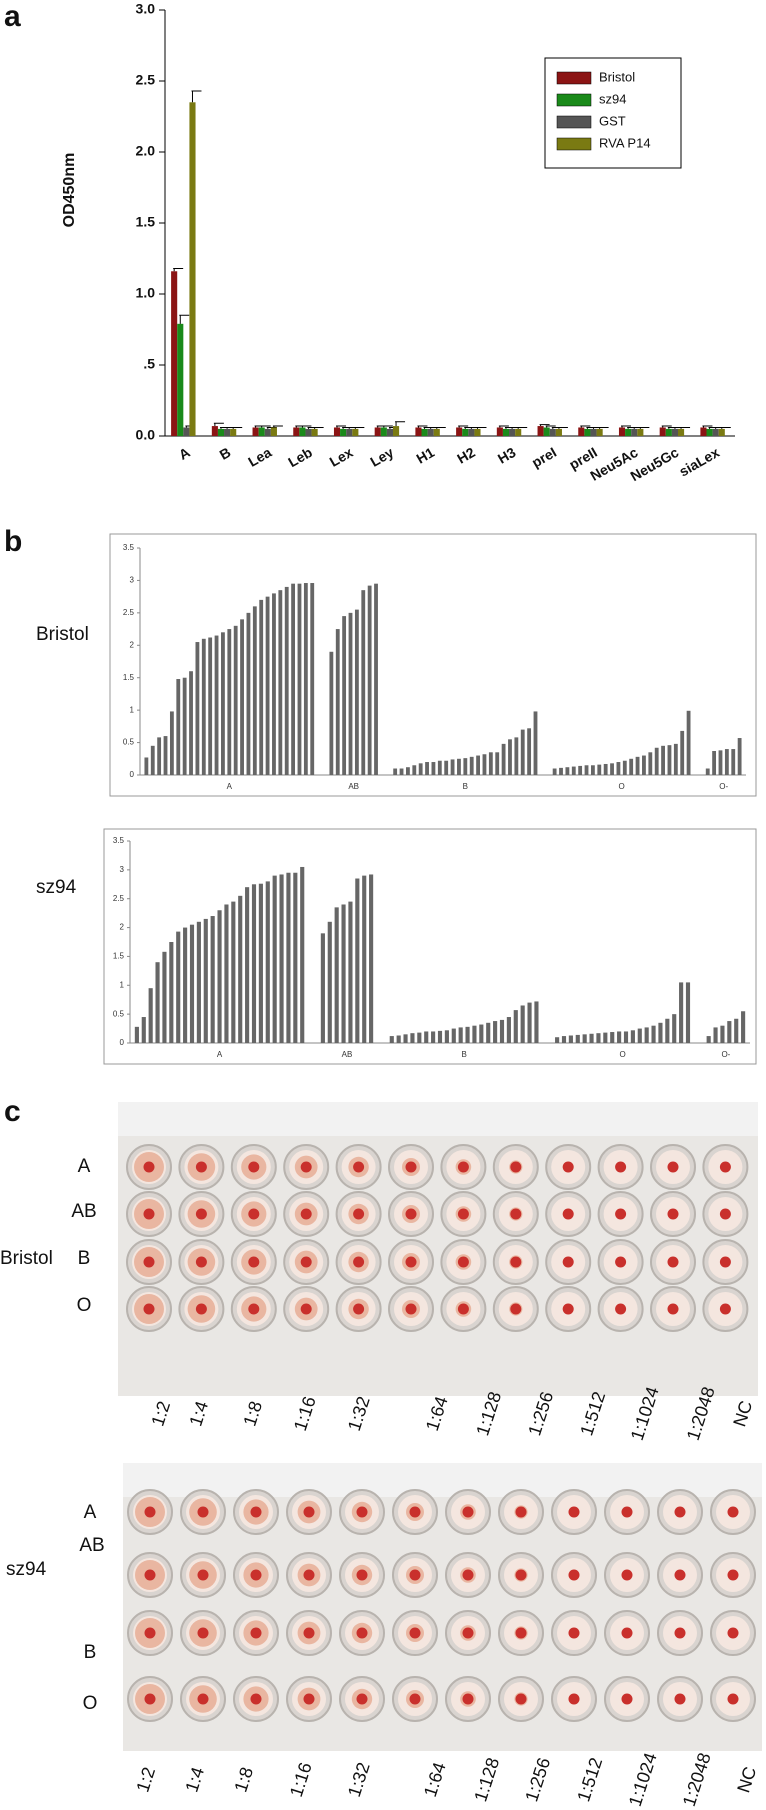 The height and width of the screenshot is (1810, 766). What do you see at coordinates (725, 1054) in the screenshot?
I see `group-label: O-` at bounding box center [725, 1054].